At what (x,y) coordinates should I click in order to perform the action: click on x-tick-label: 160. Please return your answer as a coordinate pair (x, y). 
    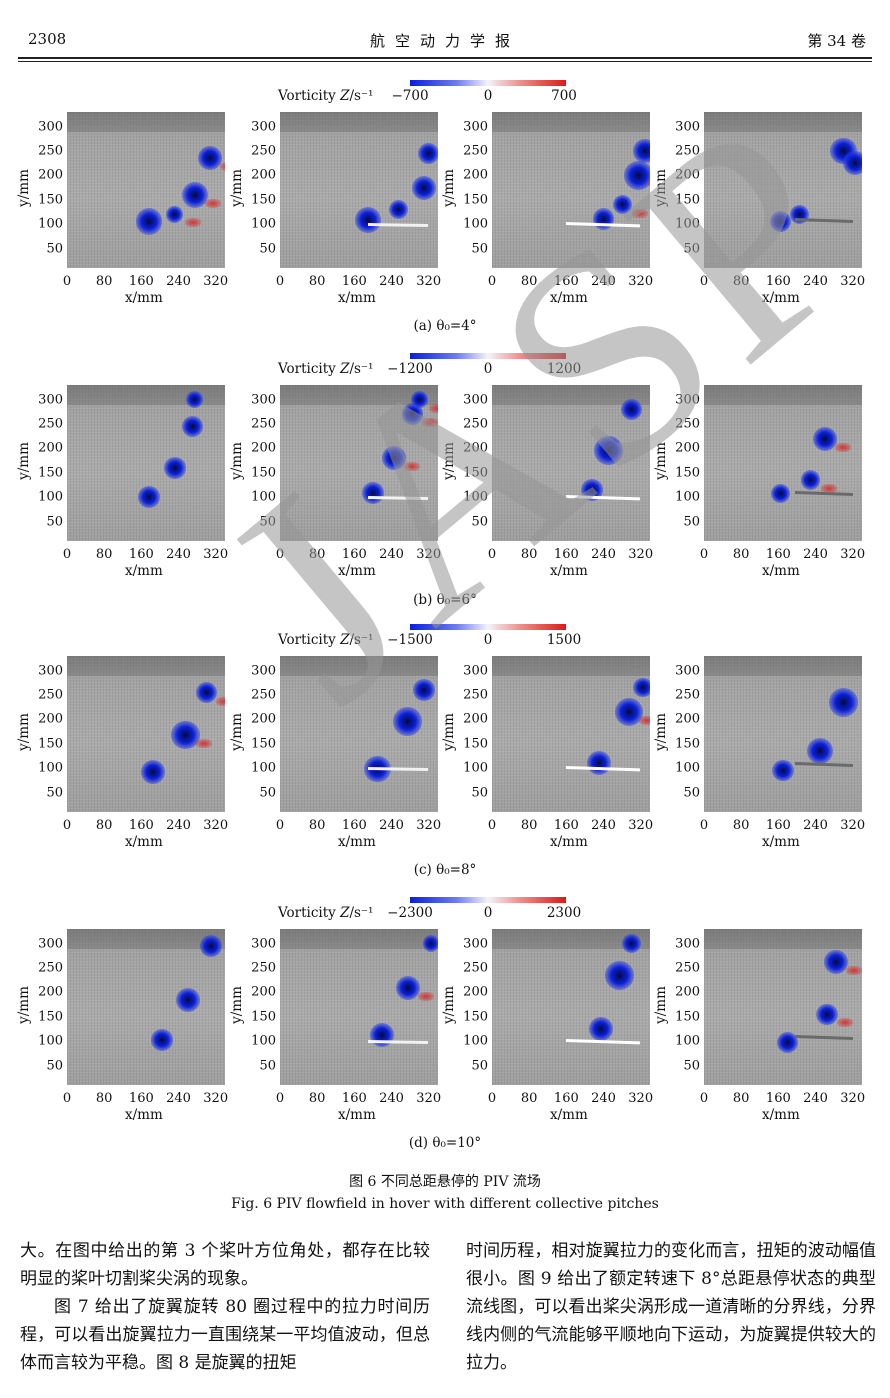
    Looking at the image, I should click on (566, 1098).